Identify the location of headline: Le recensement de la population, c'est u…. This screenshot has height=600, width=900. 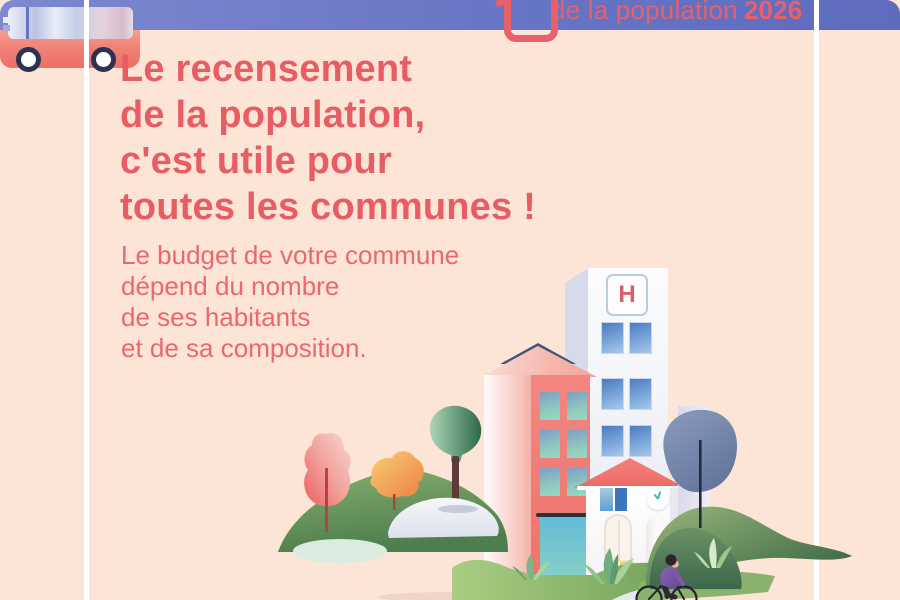
(328, 138).